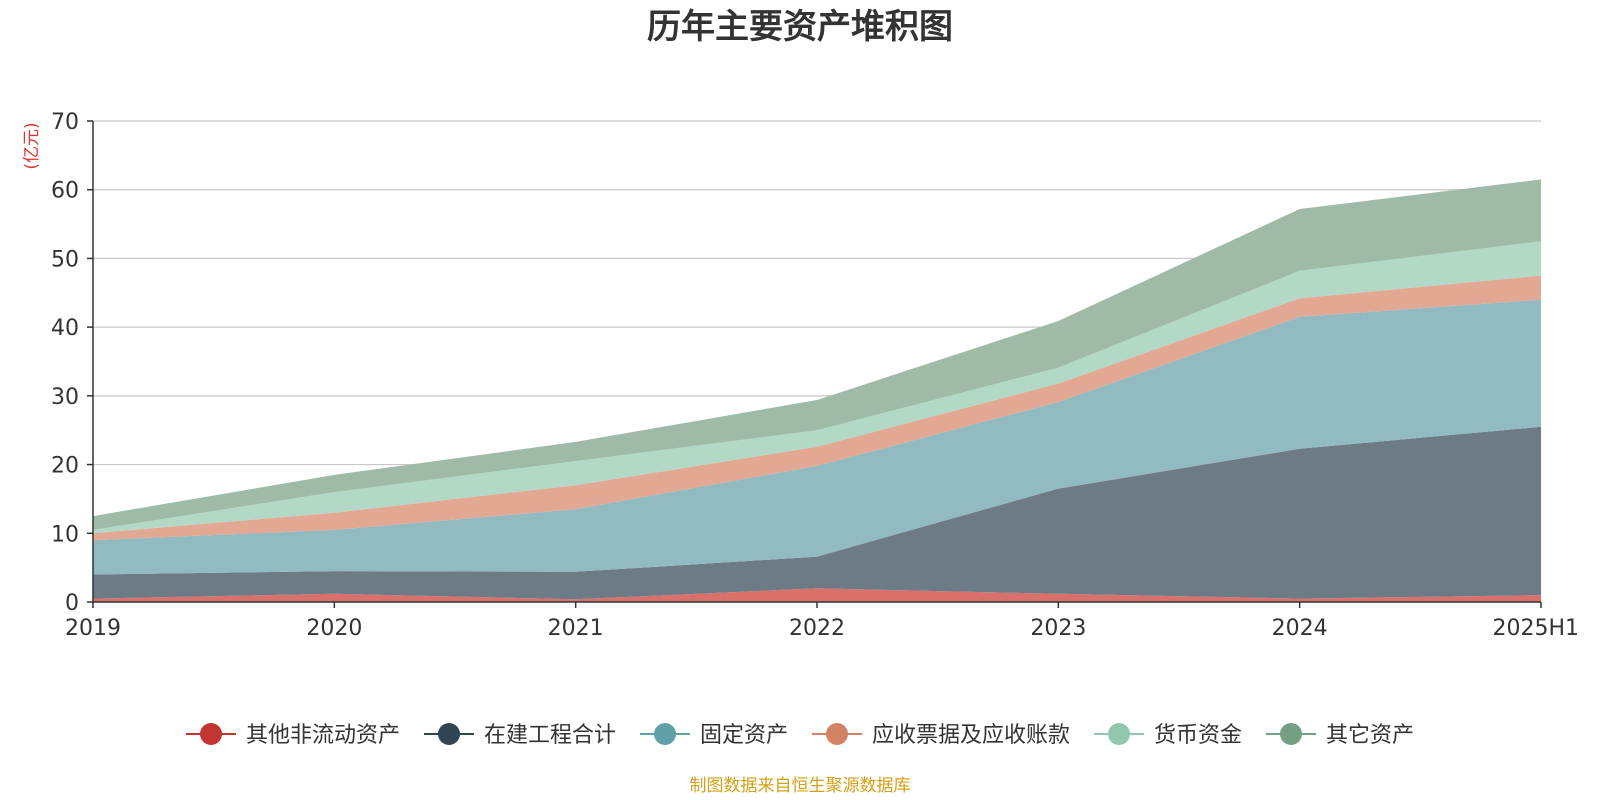  I want to click on legend-item-5: 货币资金, so click(1168, 735).